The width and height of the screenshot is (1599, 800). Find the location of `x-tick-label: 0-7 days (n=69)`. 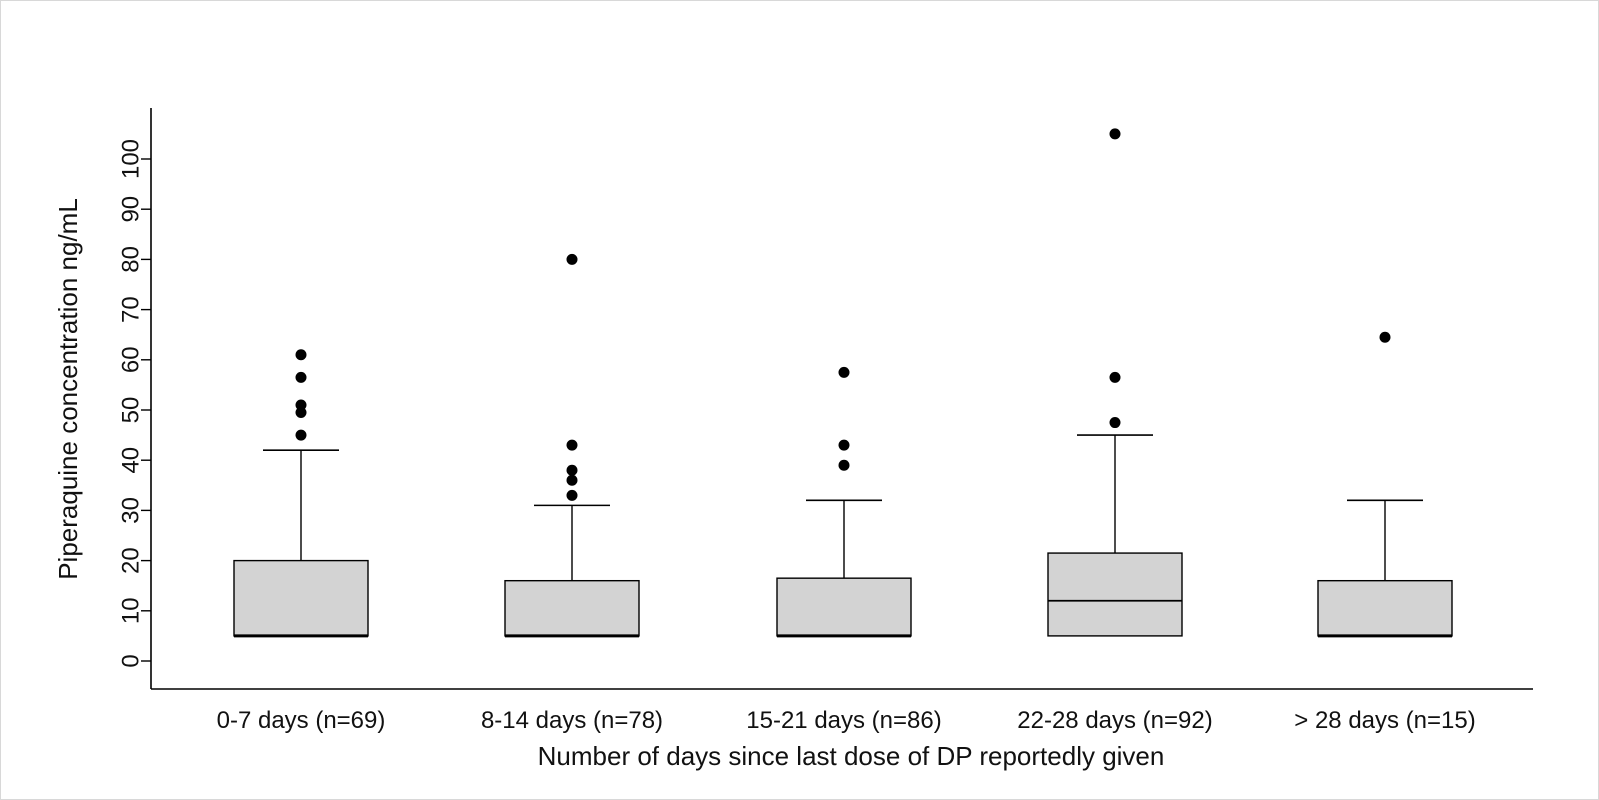

x-tick-label: 0-7 days (n=69) is located at coordinates (301, 720).